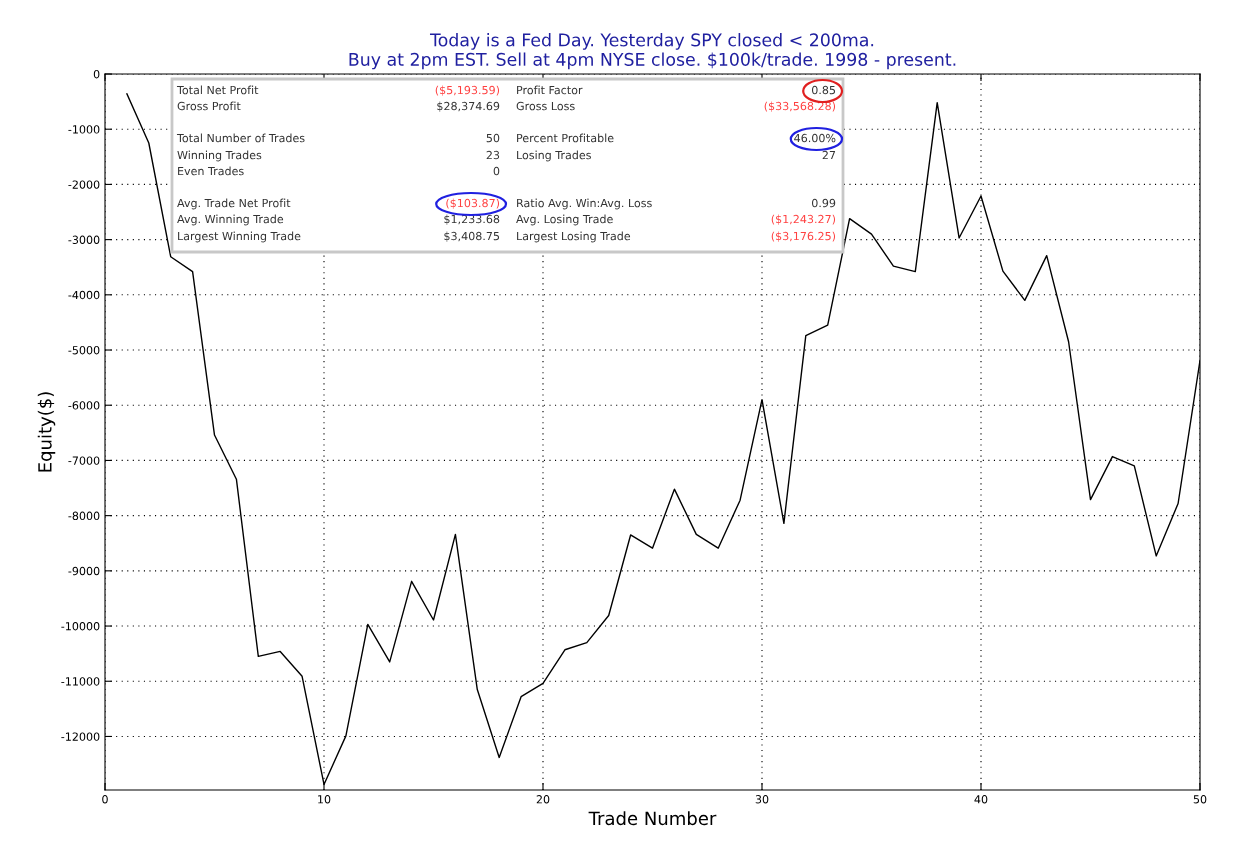 Image resolution: width=1248 pixels, height=863 pixels. What do you see at coordinates (84, 405) in the screenshot?
I see `y-tick-label: -6000` at bounding box center [84, 405].